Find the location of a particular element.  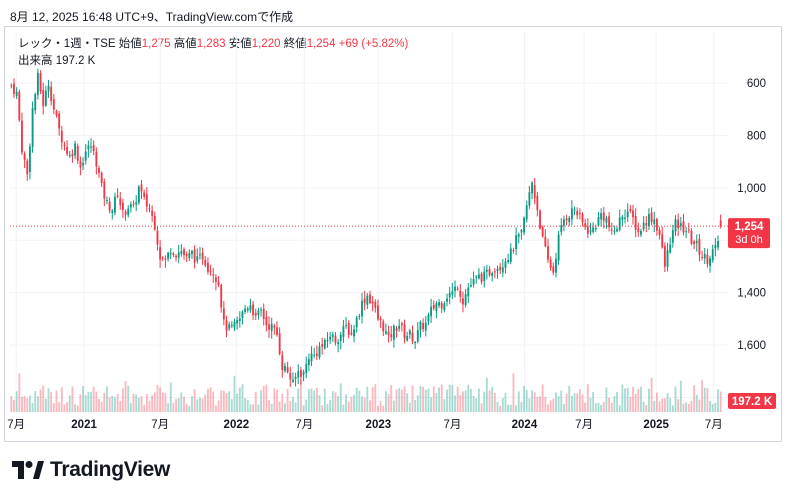

time-tick-label: 2024 is located at coordinates (525, 425).